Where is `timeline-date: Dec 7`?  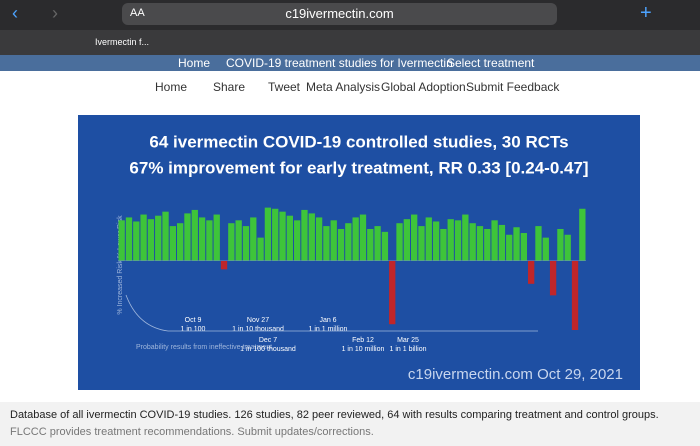 timeline-date: Dec 7 is located at coordinates (268, 340).